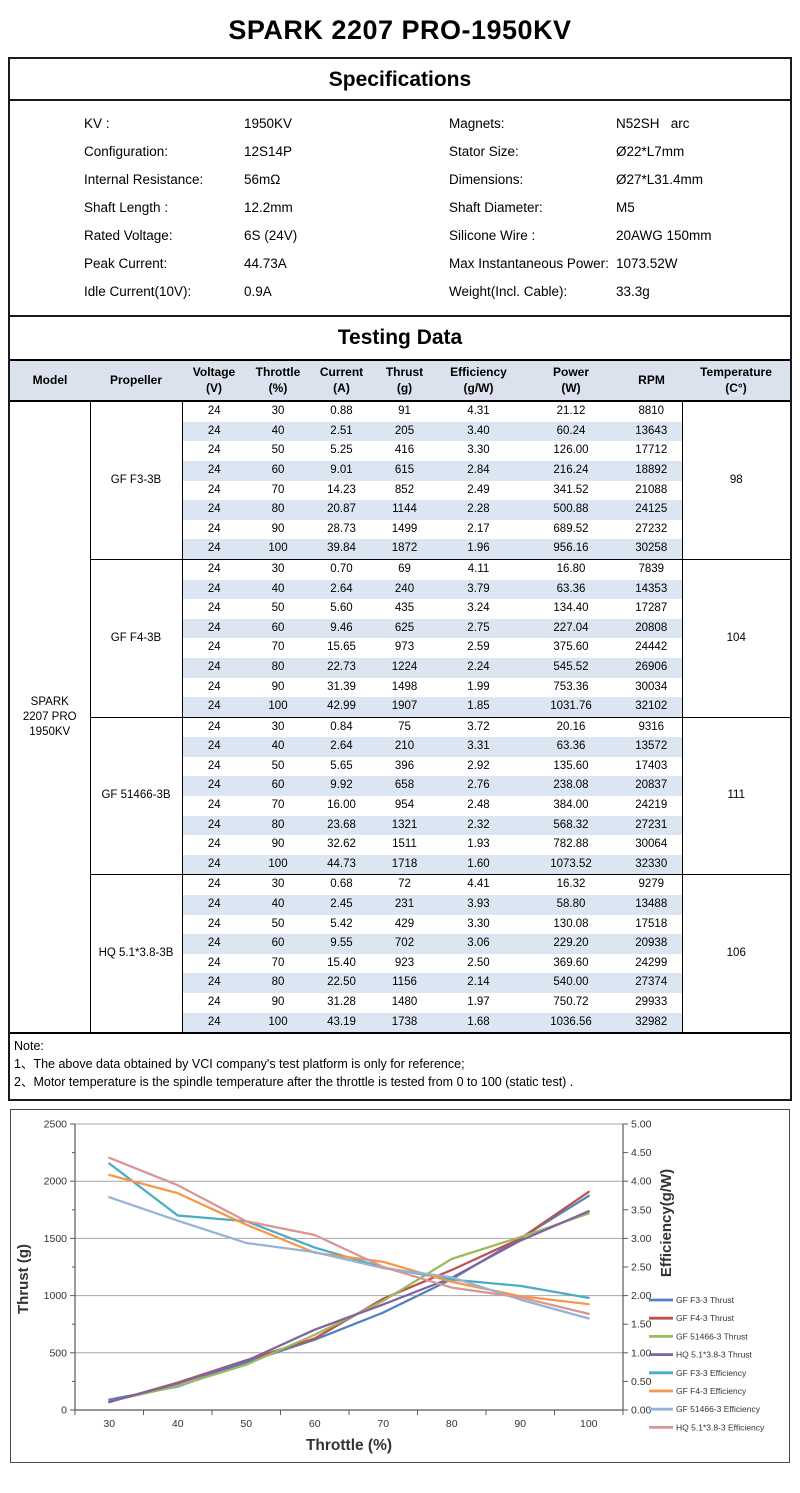 The image size is (800, 1493). I want to click on left-axis-tick-label: 2000, so click(56, 1181).